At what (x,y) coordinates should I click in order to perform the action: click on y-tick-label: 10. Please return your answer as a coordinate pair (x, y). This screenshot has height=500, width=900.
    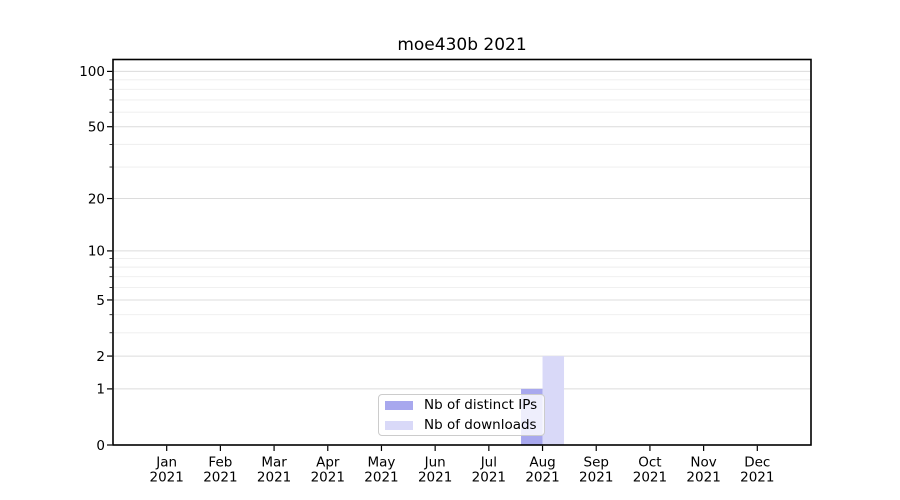
    Looking at the image, I should click on (96, 252).